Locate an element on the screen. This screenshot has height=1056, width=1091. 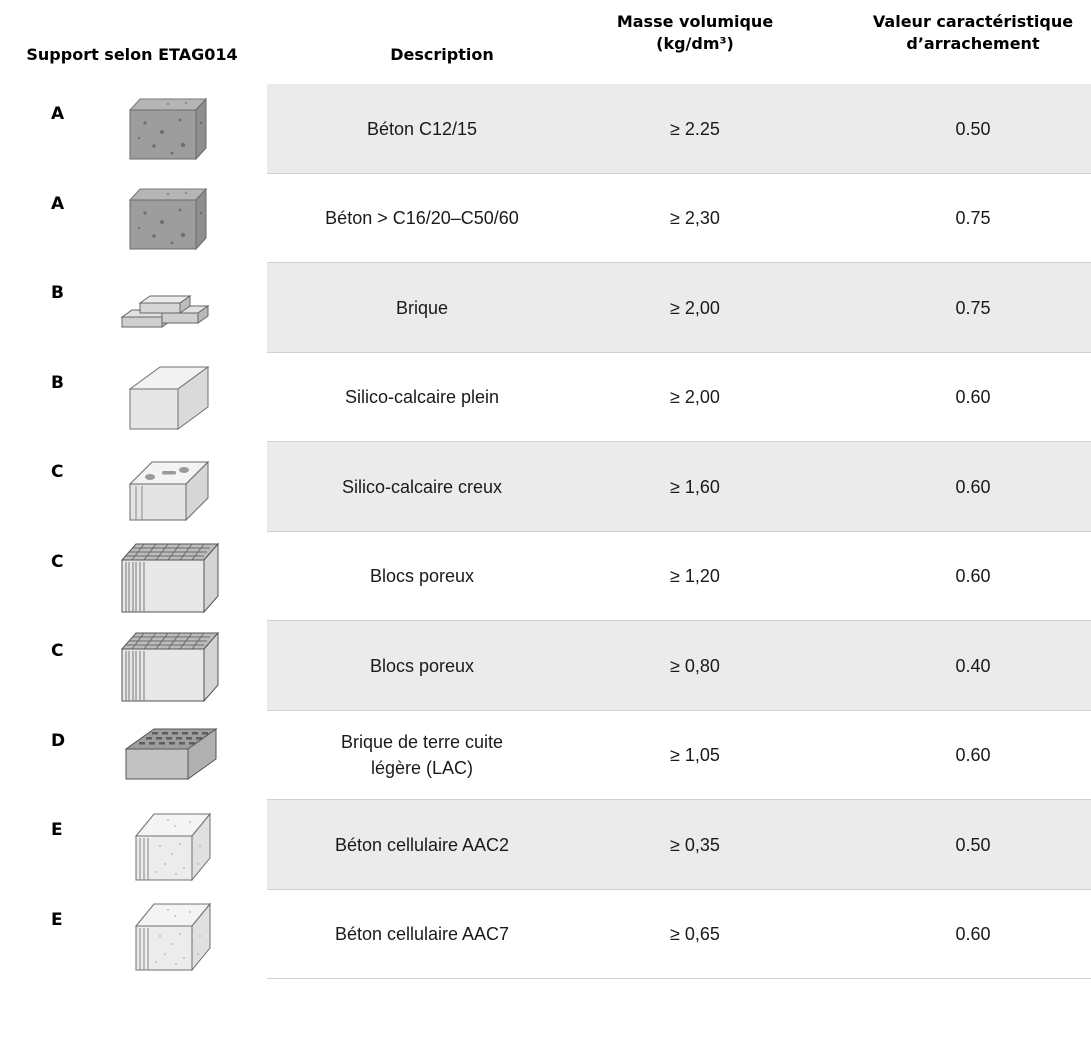
hollow-calcium-silicate-block-icon is located at coordinates (165, 486).